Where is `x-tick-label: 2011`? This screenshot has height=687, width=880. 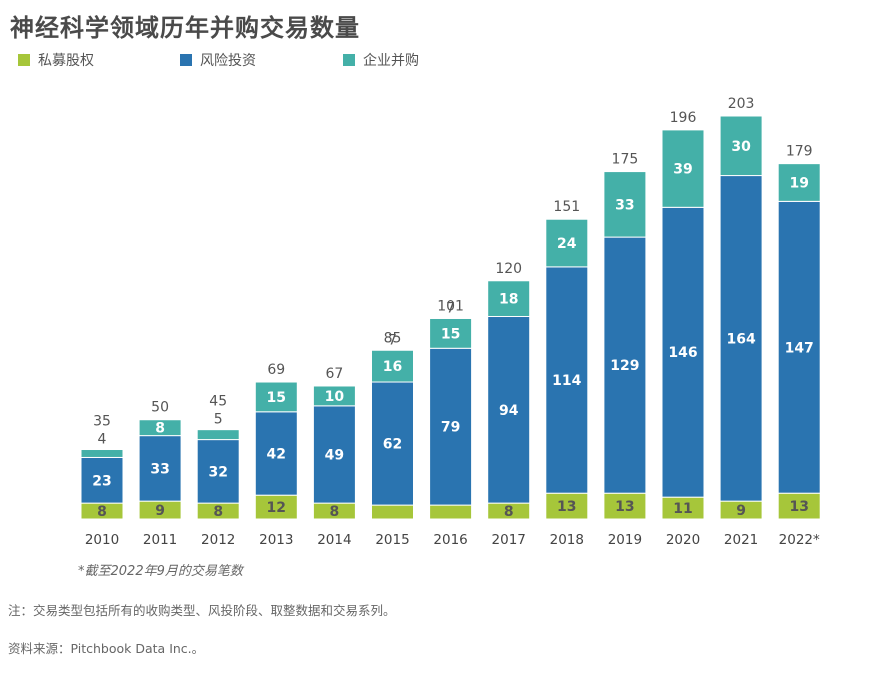
x-tick-label: 2011 is located at coordinates (160, 540).